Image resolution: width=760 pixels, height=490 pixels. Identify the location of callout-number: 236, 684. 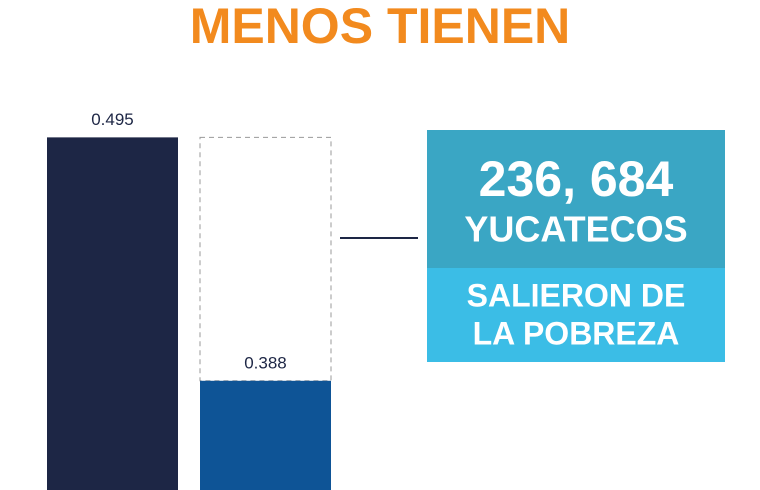
(576, 179).